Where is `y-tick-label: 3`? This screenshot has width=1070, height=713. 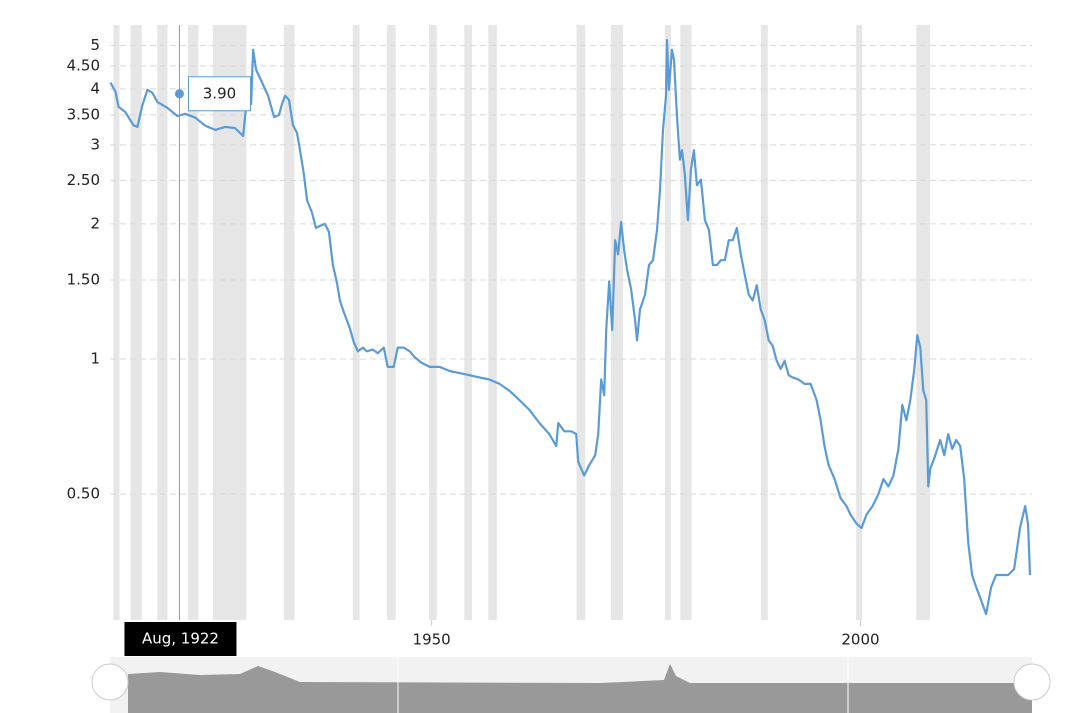 y-tick-label: 3 is located at coordinates (95, 144).